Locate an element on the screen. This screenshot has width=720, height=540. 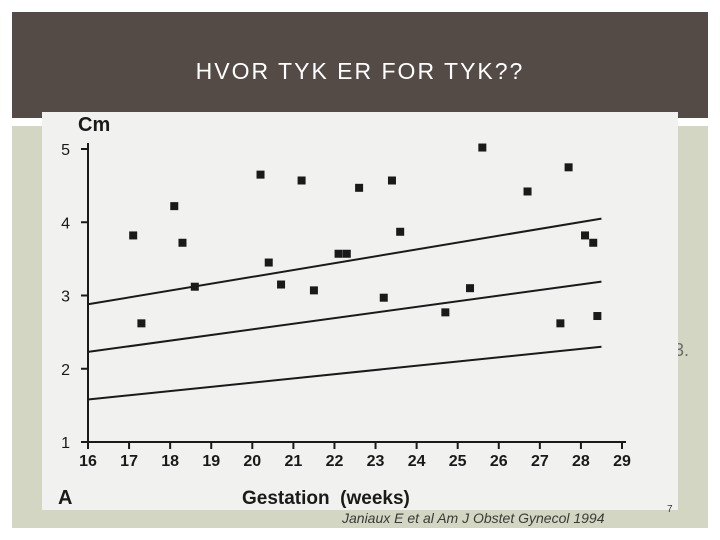
x-tick-label: 27 is located at coordinates (540, 461).